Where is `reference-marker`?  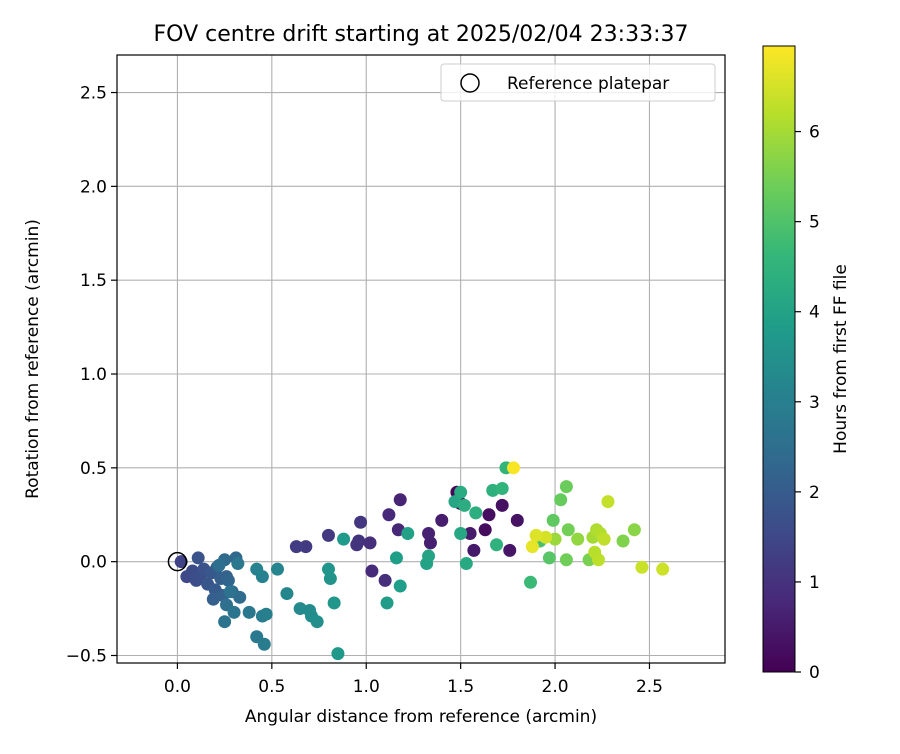 reference-marker is located at coordinates (177, 561).